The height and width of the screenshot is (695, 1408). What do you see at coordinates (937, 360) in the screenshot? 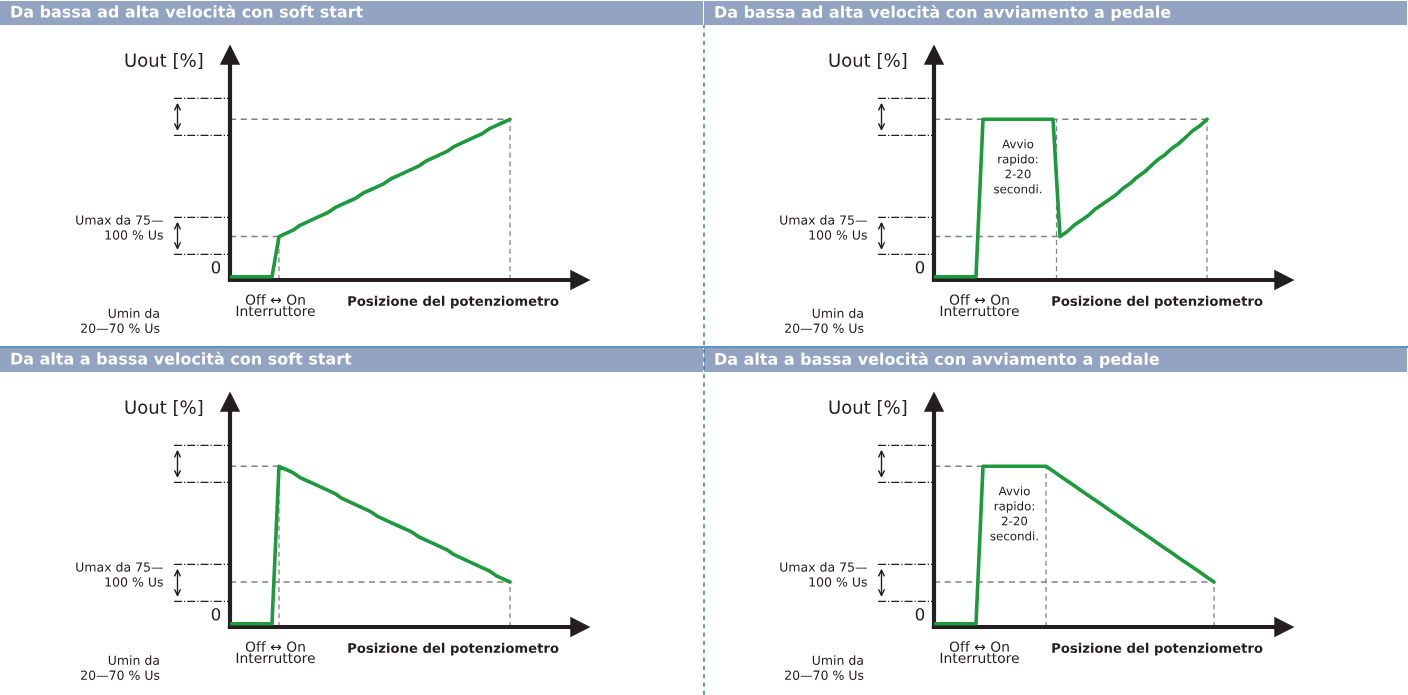
I see `chart-title: Da alta a bassa velocità con avviamento a pedale` at bounding box center [937, 360].